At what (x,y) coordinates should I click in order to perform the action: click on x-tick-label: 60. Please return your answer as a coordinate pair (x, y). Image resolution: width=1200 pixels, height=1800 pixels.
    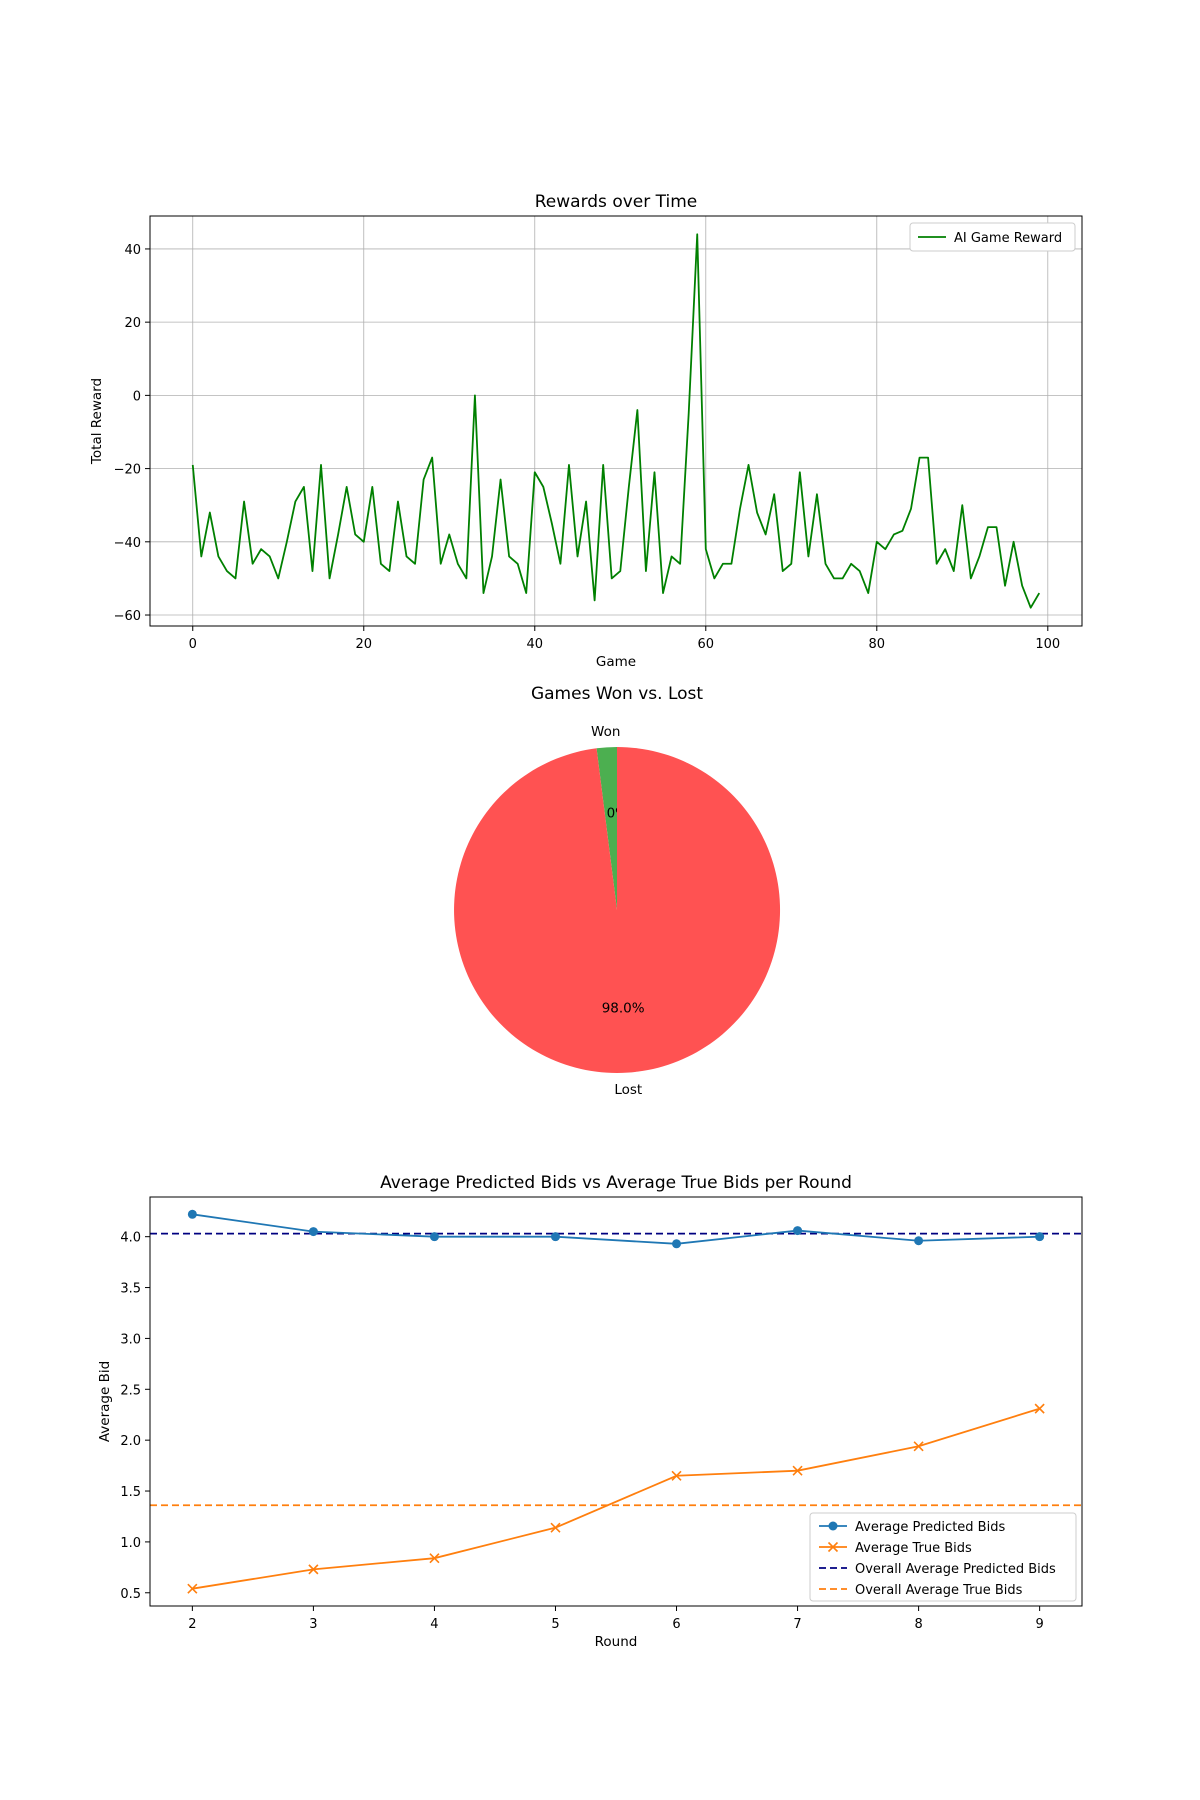
    Looking at the image, I should click on (706, 644).